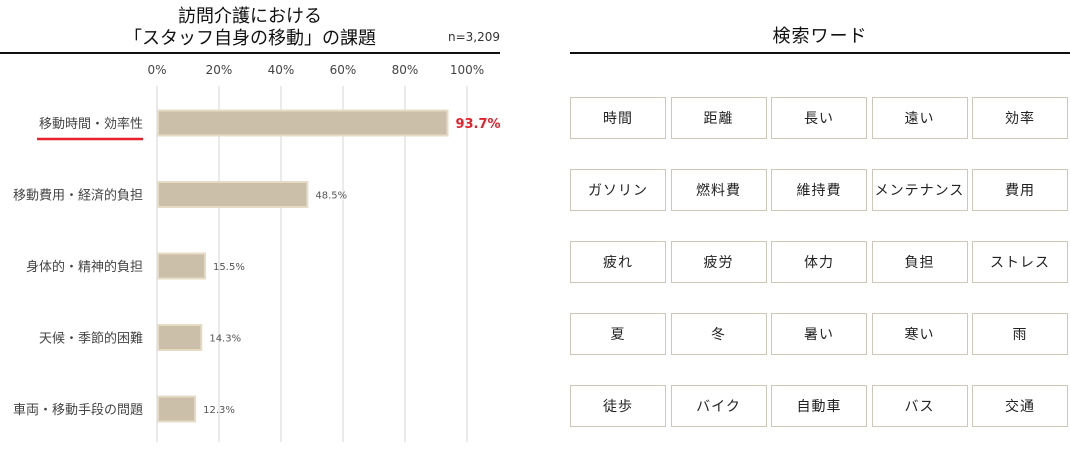 Image resolution: width=1070 pixels, height=456 pixels. I want to click on search-word-cell: 夏, so click(618, 334).